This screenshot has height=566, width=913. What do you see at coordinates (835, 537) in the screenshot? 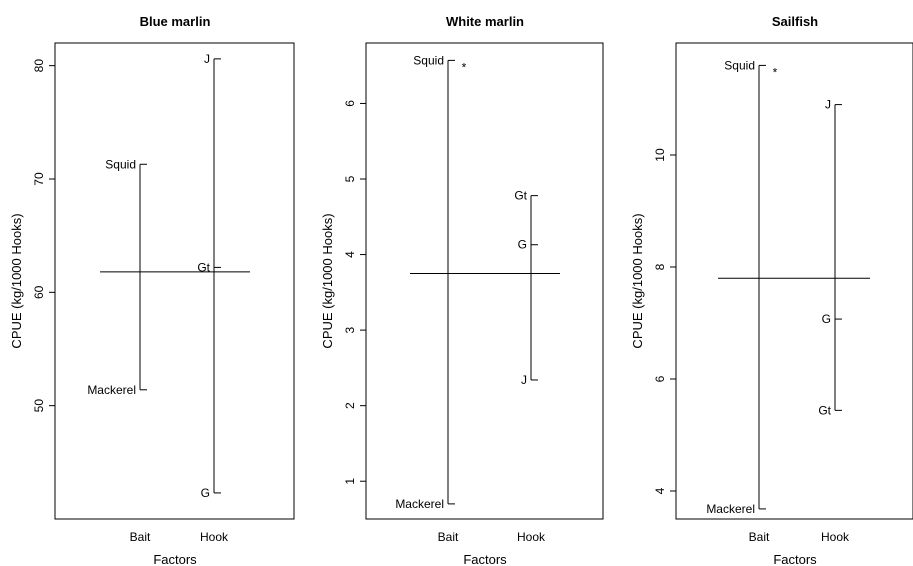
I see `panel-3-category-label-hook: Hook` at bounding box center [835, 537].